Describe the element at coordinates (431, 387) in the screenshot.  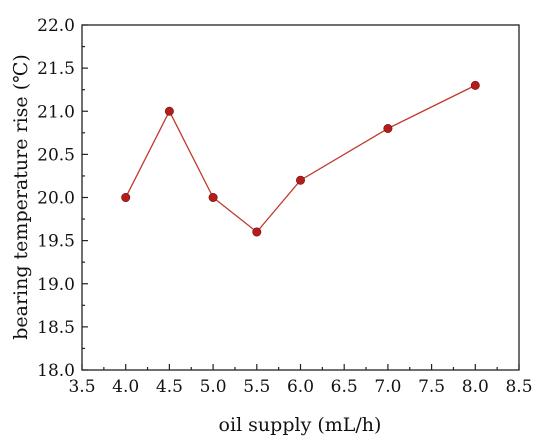
I see `x-tick-label: 7.5` at that location.